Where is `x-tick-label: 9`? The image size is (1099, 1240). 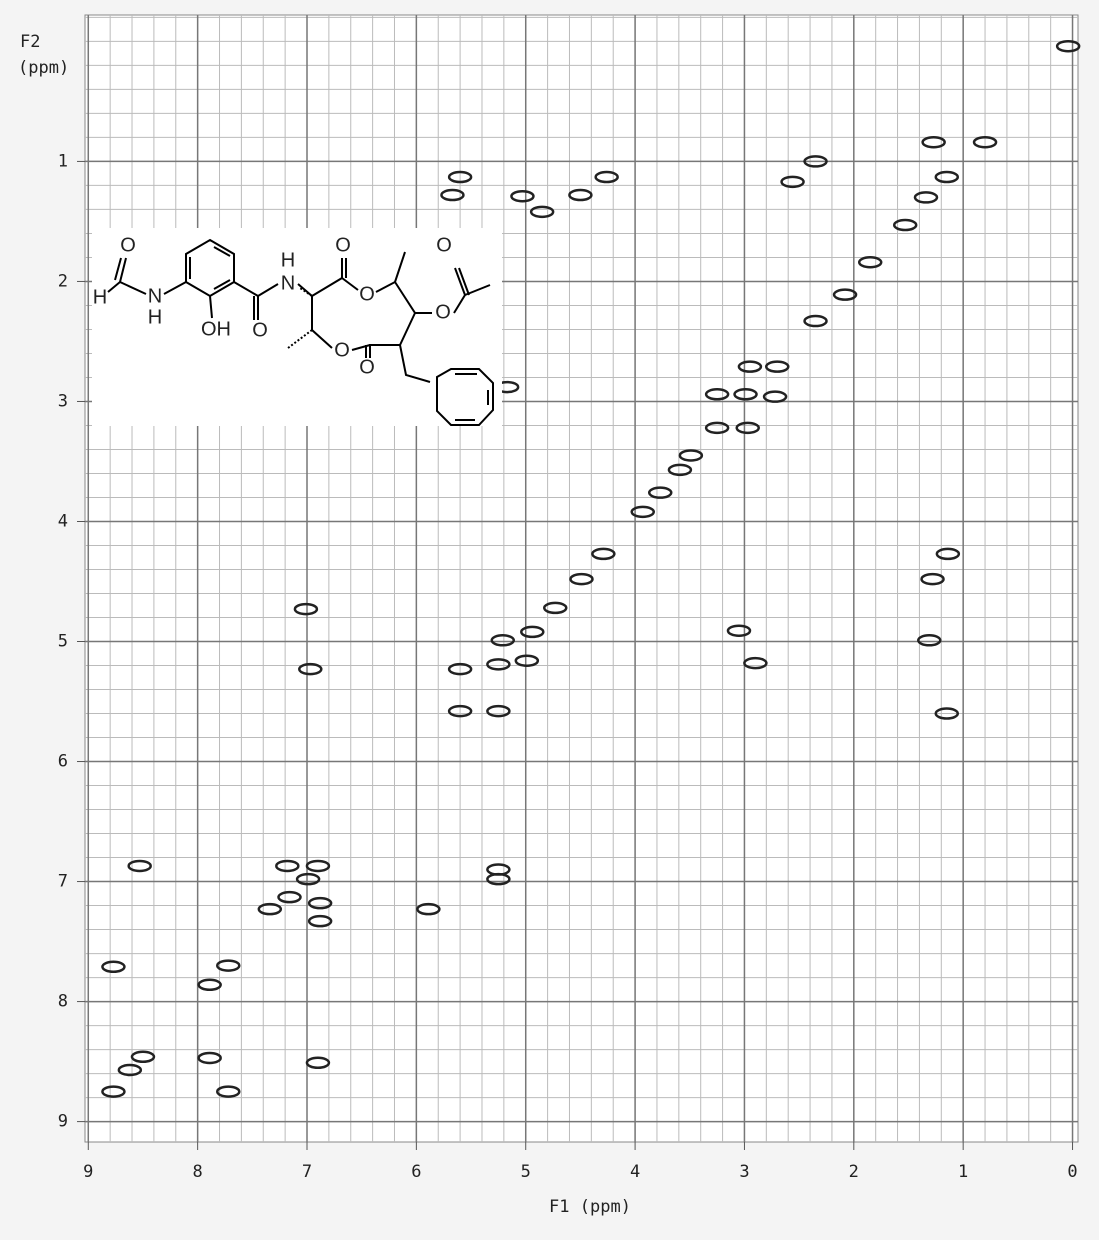
x-tick-label: 9 is located at coordinates (88, 1172).